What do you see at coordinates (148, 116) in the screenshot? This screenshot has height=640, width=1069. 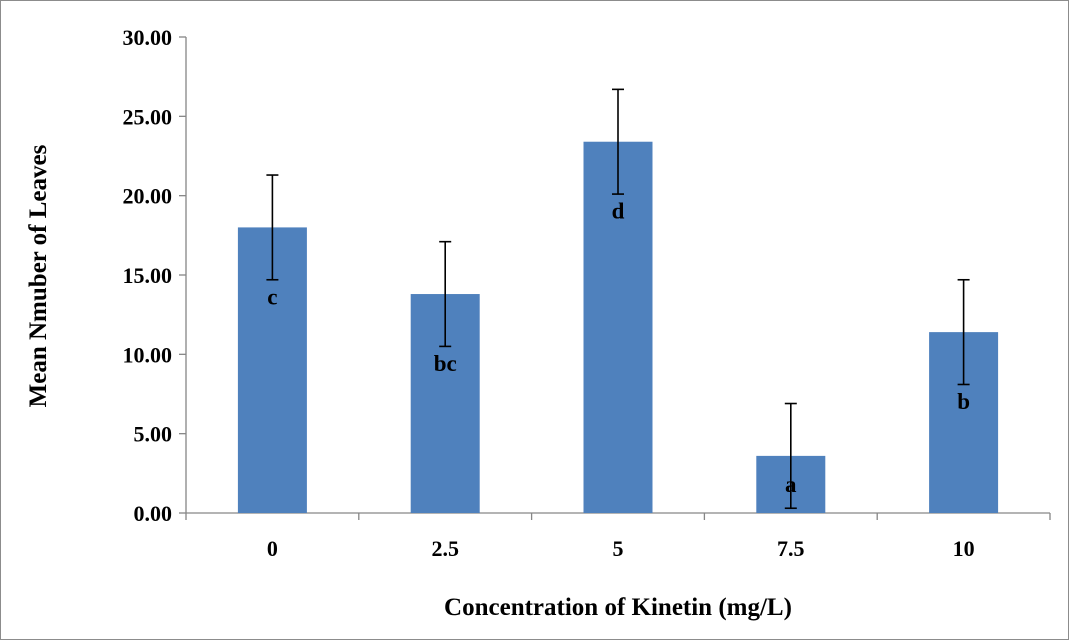 I see `y-tick-label: 25.00` at bounding box center [148, 116].